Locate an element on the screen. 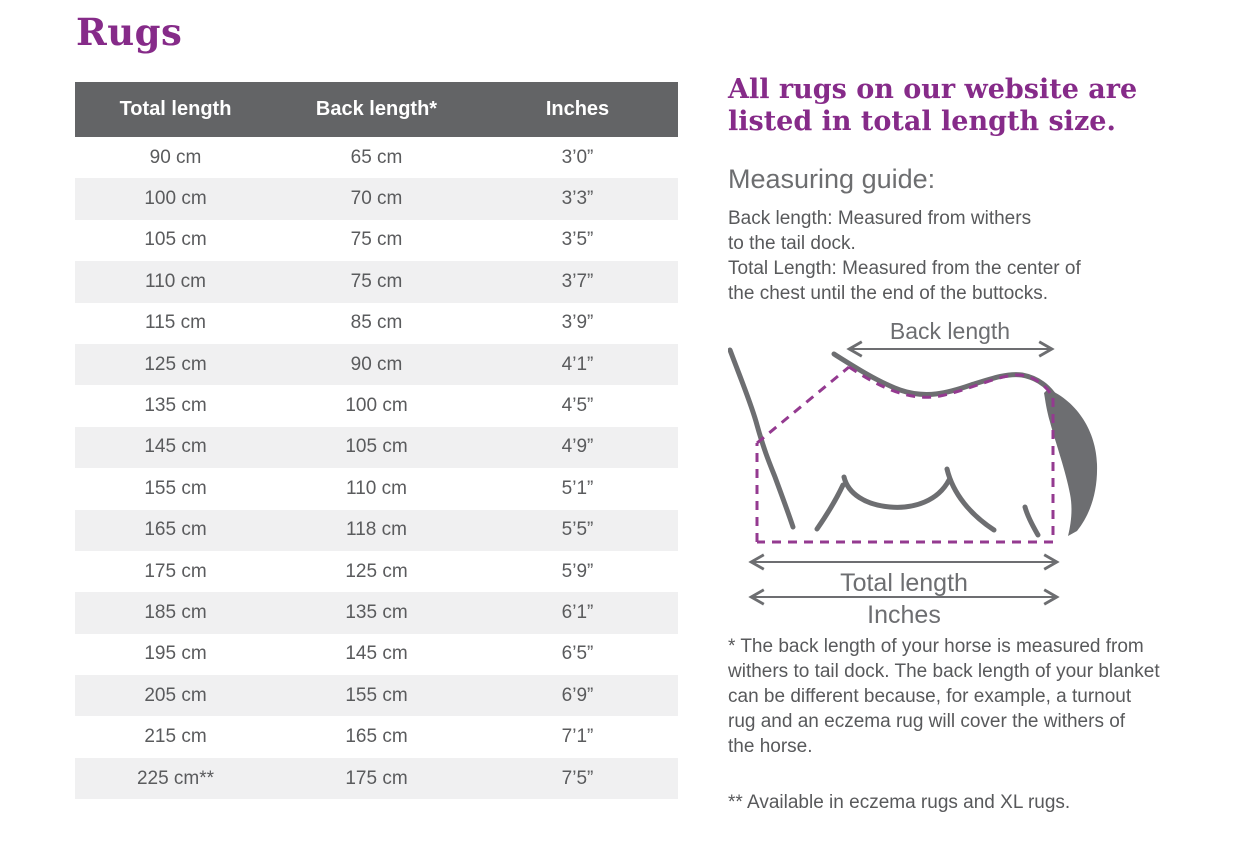 Image resolution: width=1240 pixels, height=858 pixels. table-row: 125 cm 90 cm 4’1” is located at coordinates (376, 364).